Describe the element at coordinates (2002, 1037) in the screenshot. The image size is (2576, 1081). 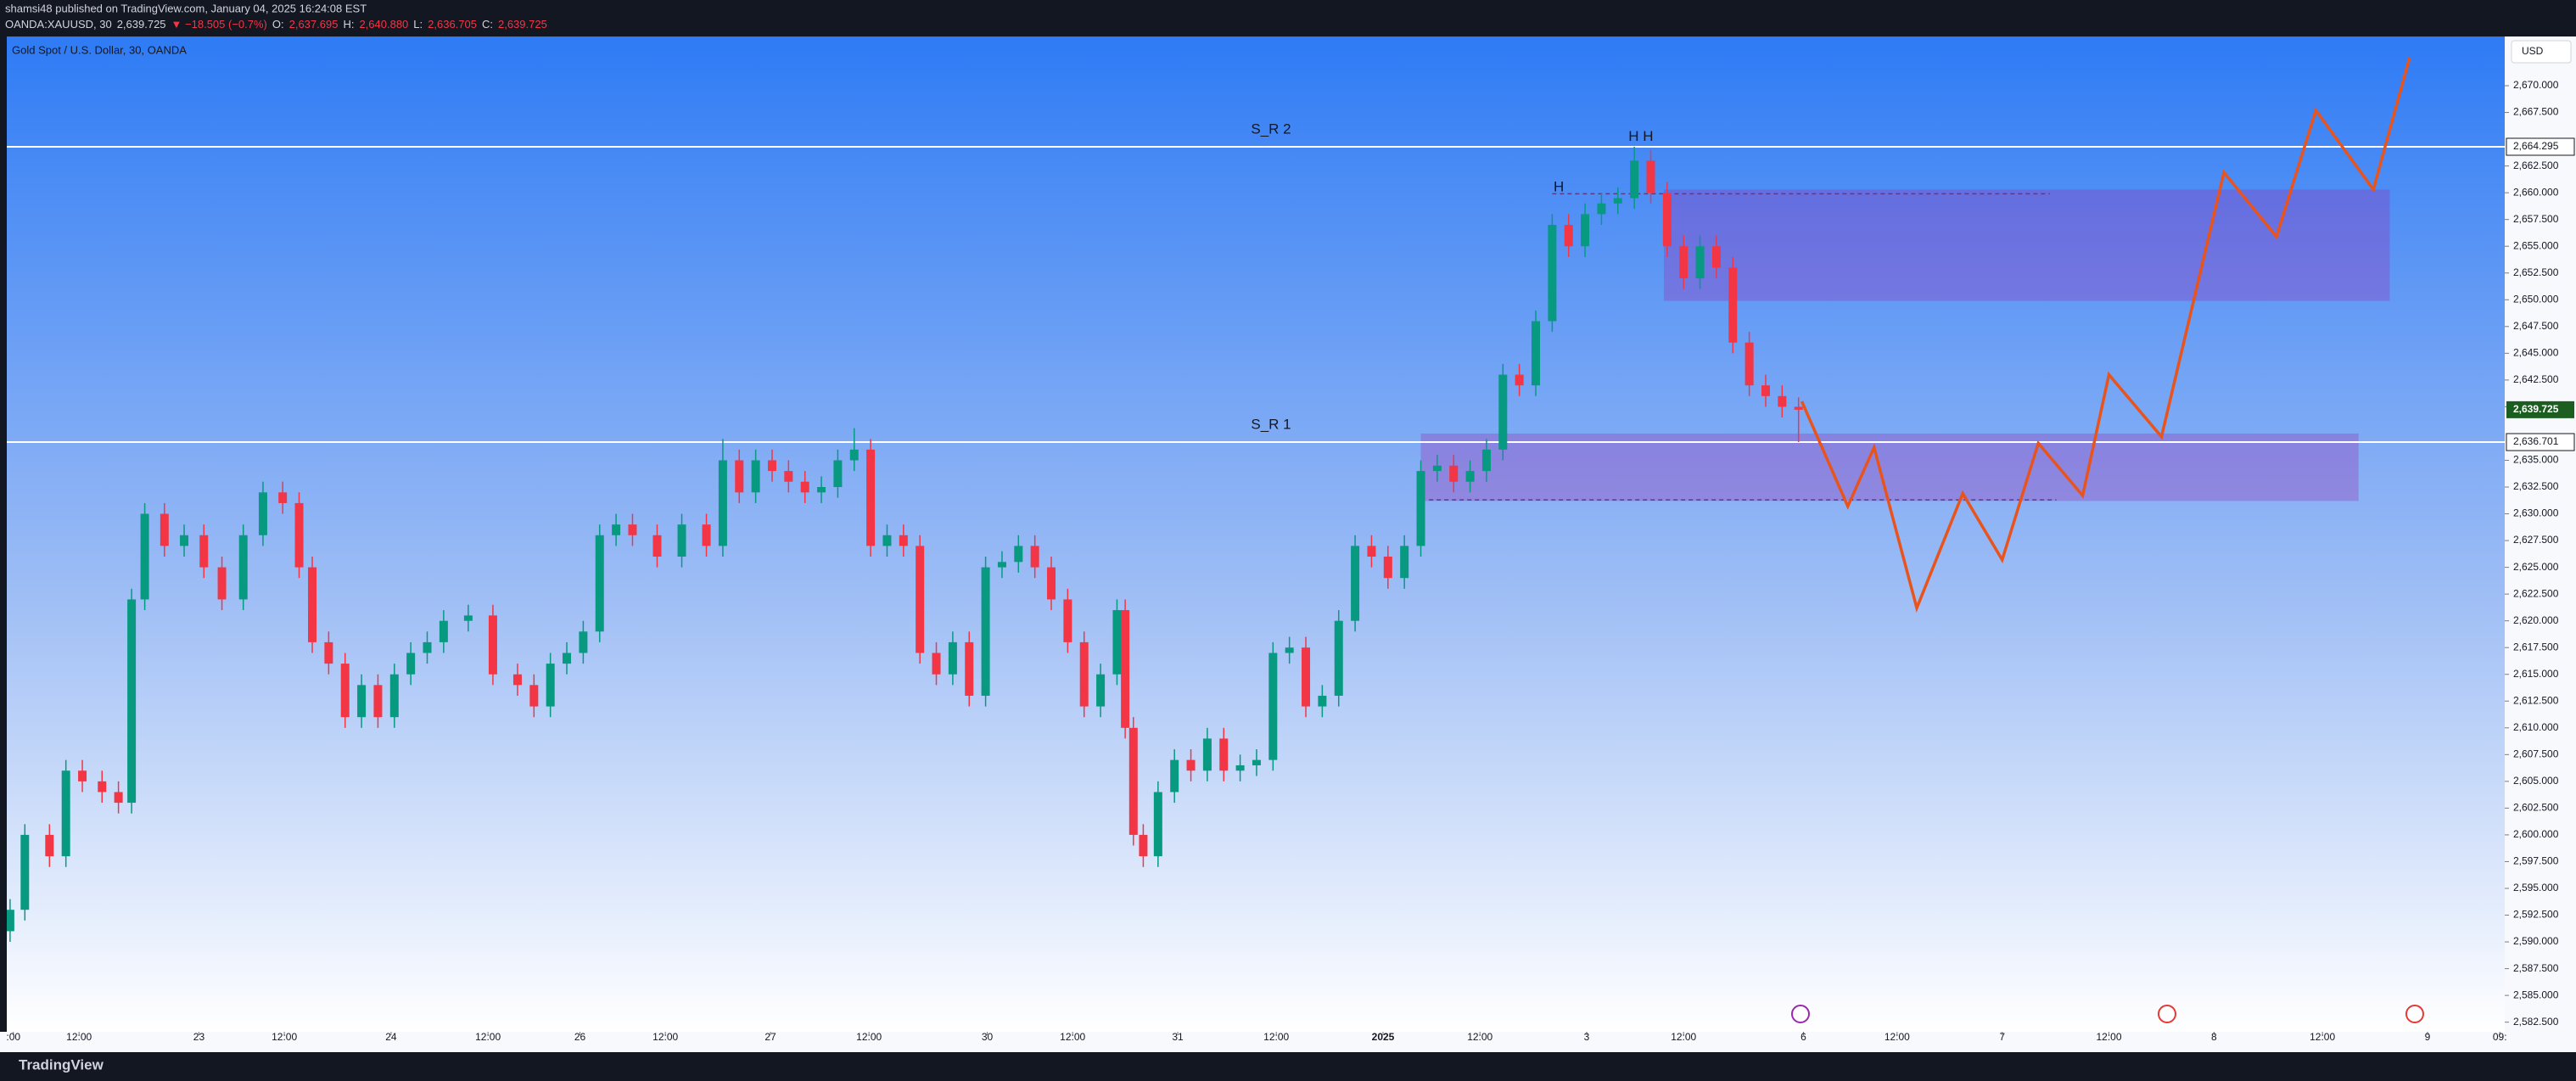
I see `x-tick-label: 7` at that location.